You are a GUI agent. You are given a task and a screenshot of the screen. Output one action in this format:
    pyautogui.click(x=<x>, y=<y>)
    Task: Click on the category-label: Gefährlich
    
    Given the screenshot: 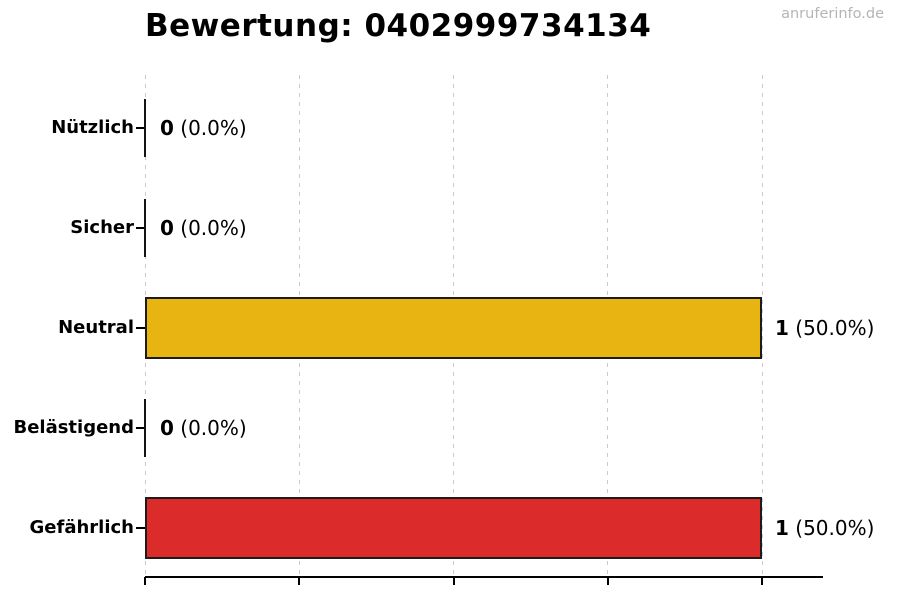 What is the action you would take?
    pyautogui.click(x=81, y=527)
    